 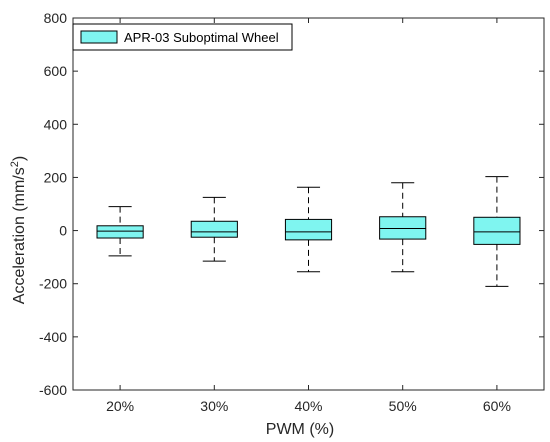 I want to click on x-tick-label: 50%, so click(x=403, y=406).